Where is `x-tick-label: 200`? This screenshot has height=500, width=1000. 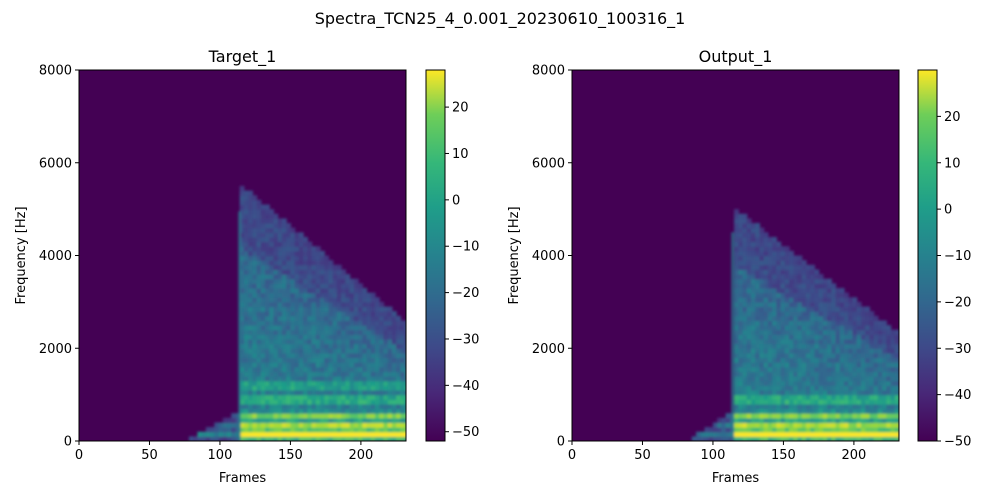 x-tick-label: 200 is located at coordinates (853, 455).